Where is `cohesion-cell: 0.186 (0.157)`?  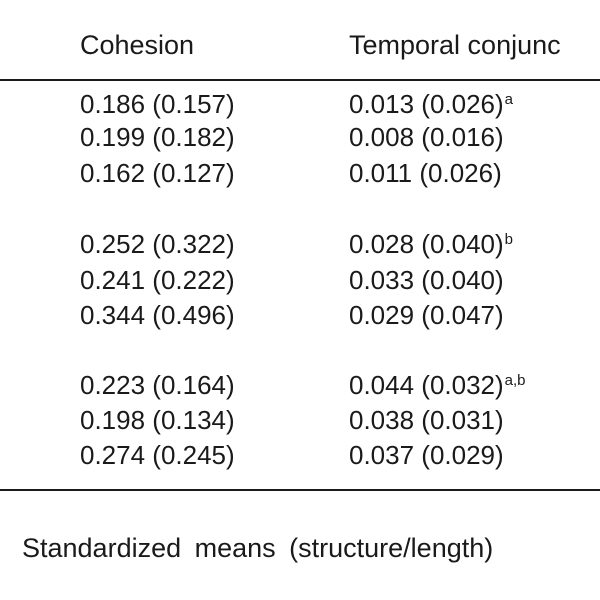
cohesion-cell: 0.186 (0.157) is located at coordinates (157, 104).